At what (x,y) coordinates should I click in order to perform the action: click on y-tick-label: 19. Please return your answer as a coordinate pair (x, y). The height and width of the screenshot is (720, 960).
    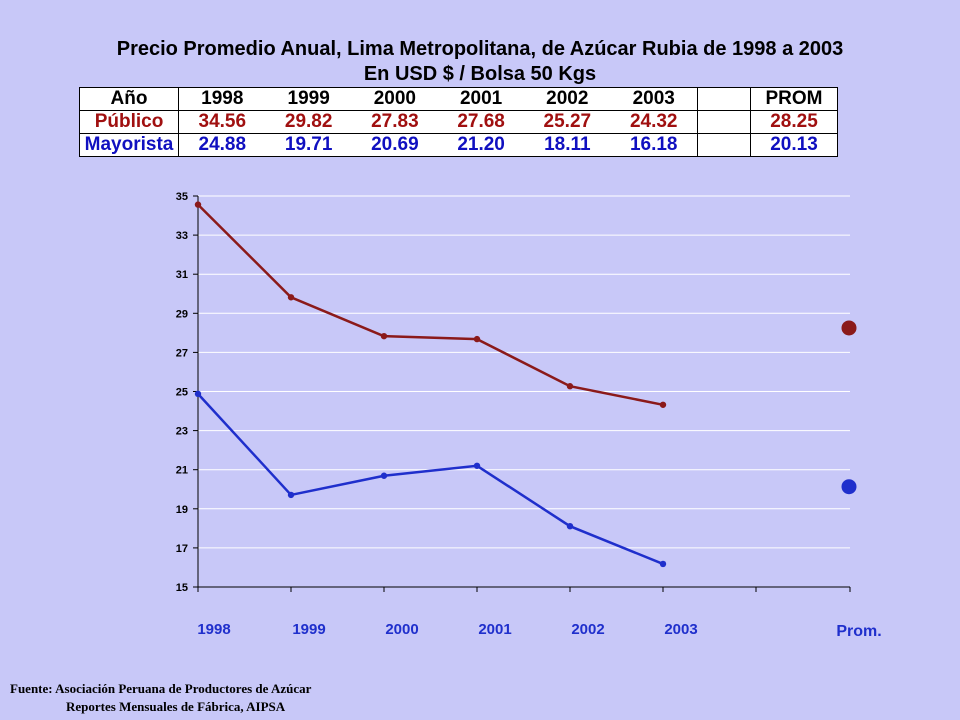
    Looking at the image, I should click on (182, 510).